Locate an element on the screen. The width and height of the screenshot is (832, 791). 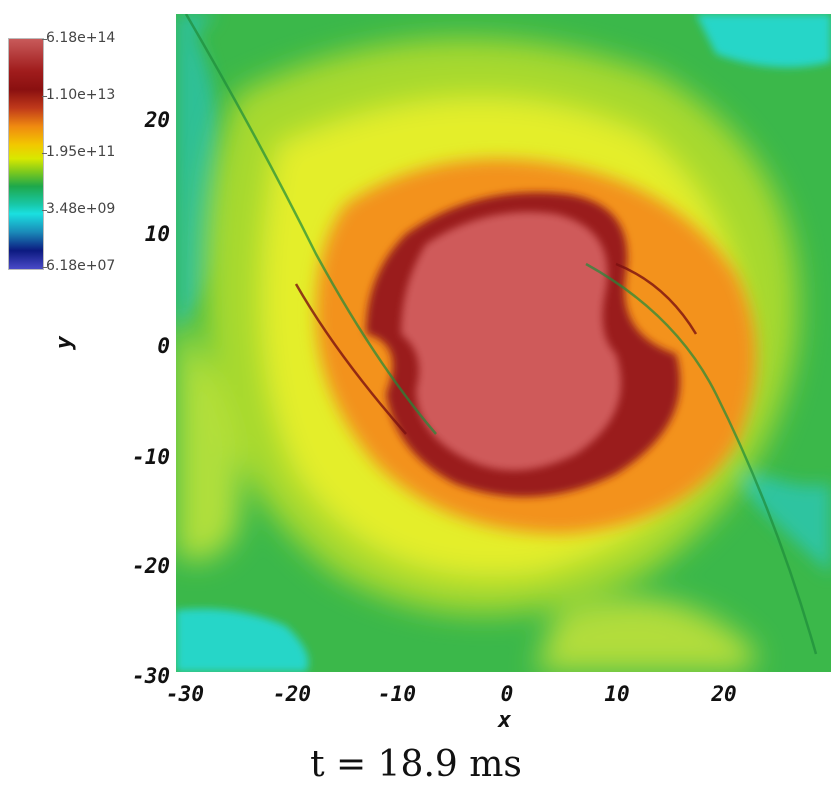
colorbar-label: 3.48e+09 is located at coordinates (81, 209).